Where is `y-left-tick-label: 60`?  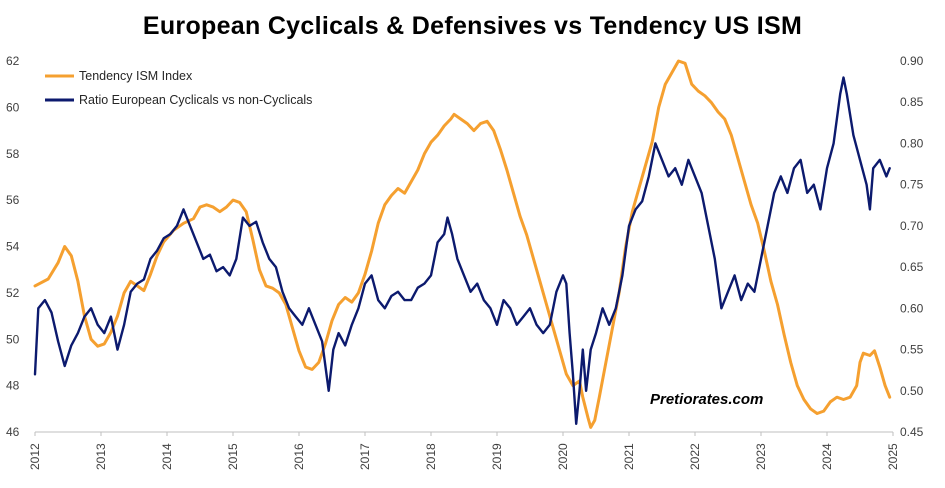 y-left-tick-label: 60 is located at coordinates (13, 107).